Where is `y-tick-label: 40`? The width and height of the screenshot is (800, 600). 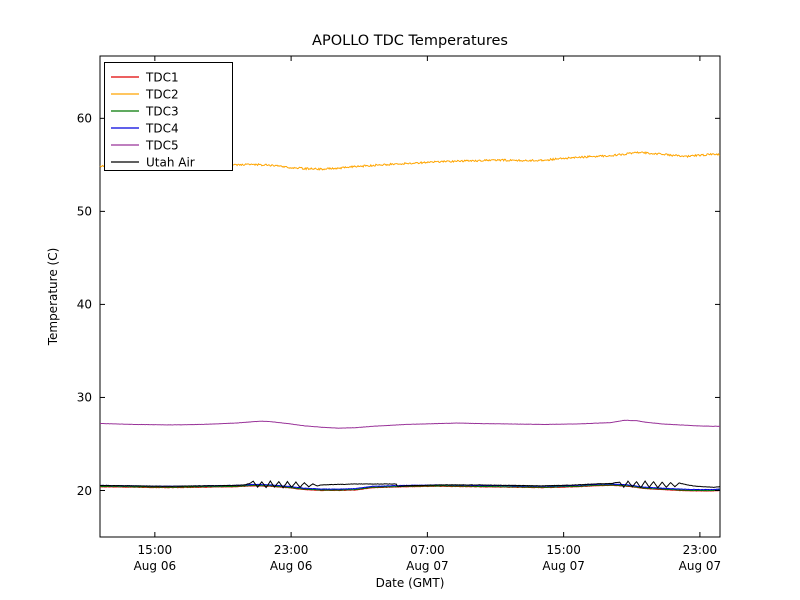 y-tick-label: 40 is located at coordinates (84, 305).